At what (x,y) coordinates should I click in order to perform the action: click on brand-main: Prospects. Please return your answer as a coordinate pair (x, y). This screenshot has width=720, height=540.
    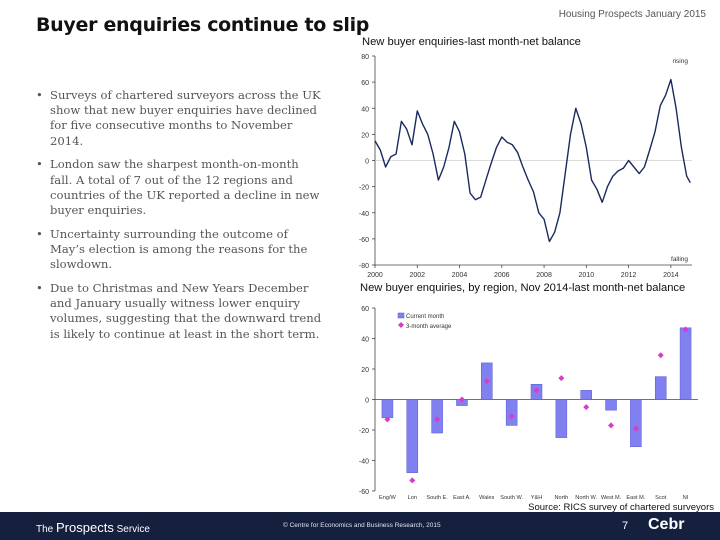
    Looking at the image, I should click on (85, 527).